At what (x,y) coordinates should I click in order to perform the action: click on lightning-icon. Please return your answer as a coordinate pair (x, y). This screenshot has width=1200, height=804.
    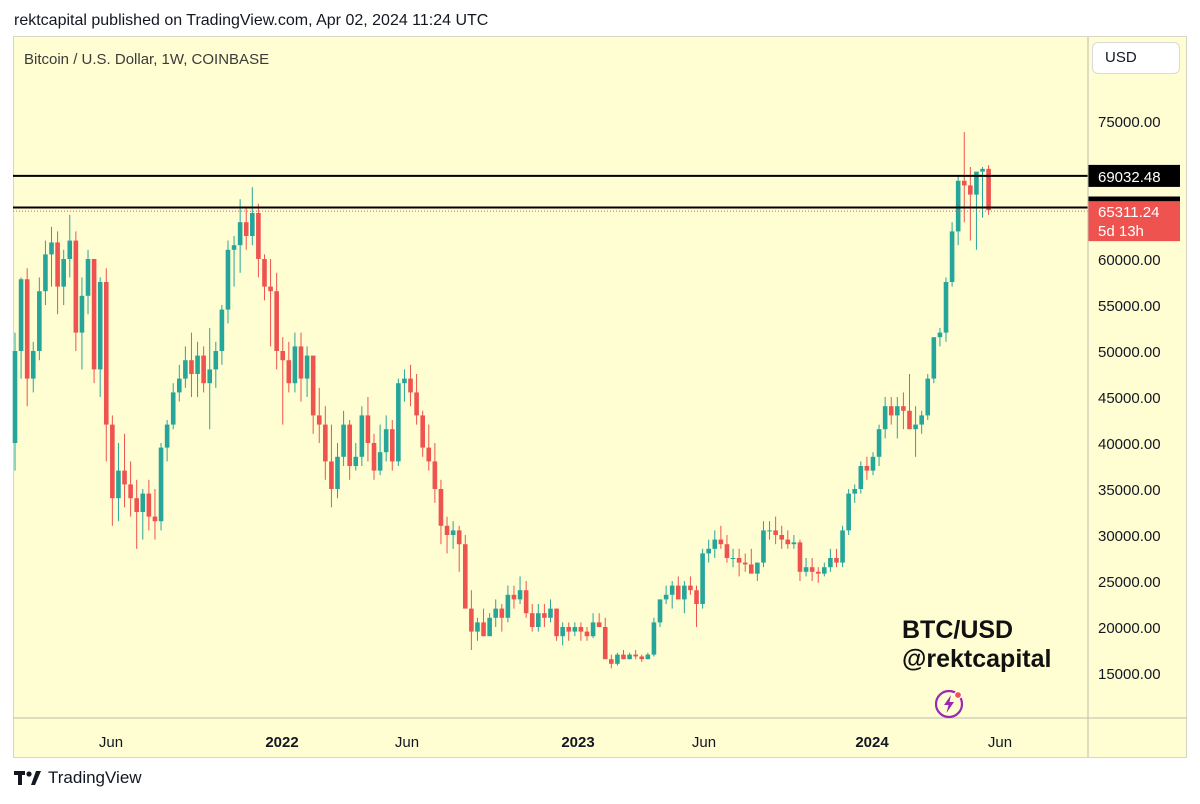
    Looking at the image, I should click on (949, 704).